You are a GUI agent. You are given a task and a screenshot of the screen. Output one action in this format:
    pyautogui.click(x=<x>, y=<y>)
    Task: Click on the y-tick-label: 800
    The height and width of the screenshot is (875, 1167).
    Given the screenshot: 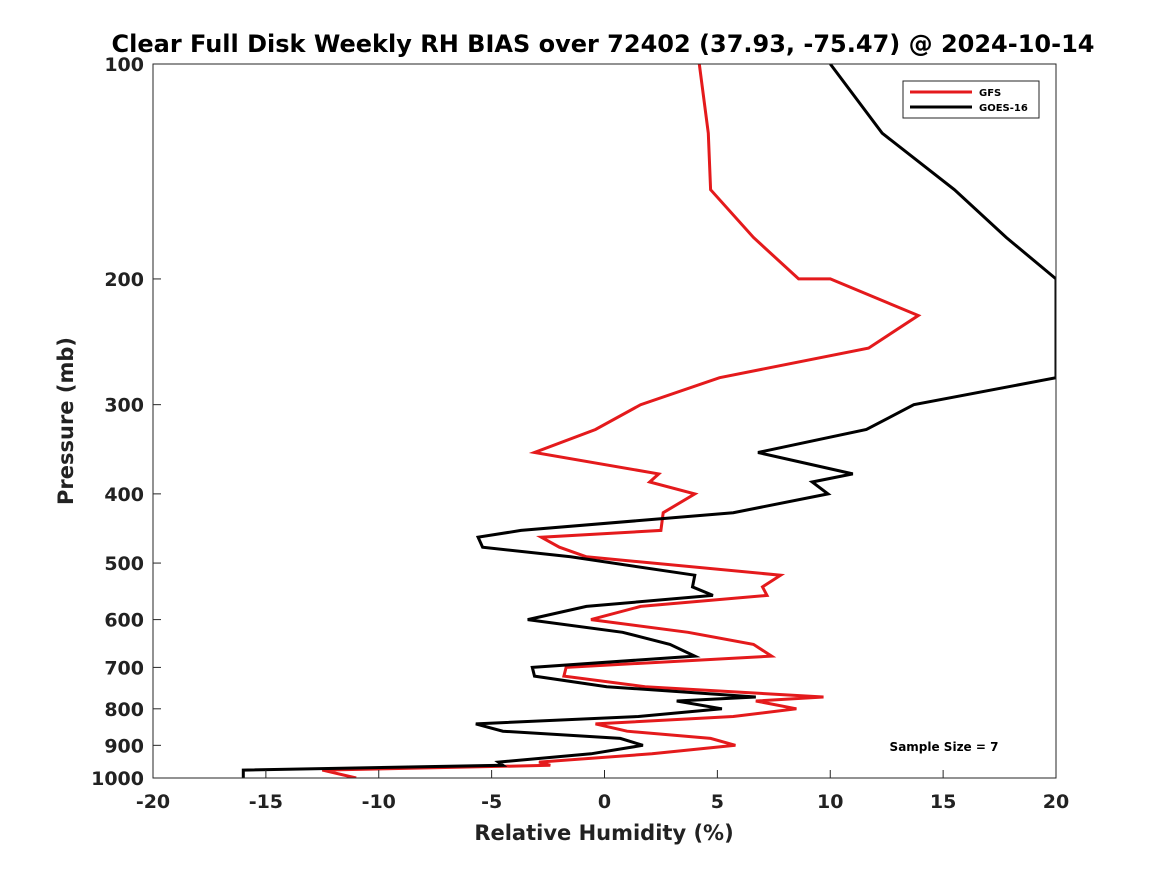 What is the action you would take?
    pyautogui.click(x=124, y=710)
    